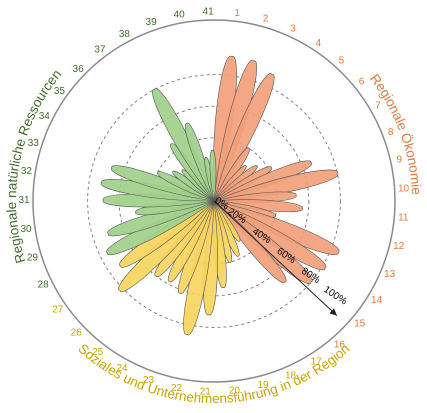 The width and height of the screenshot is (427, 413). What do you see at coordinates (26, 229) in the screenshot?
I see `indicator-label-30: 30` at bounding box center [26, 229].